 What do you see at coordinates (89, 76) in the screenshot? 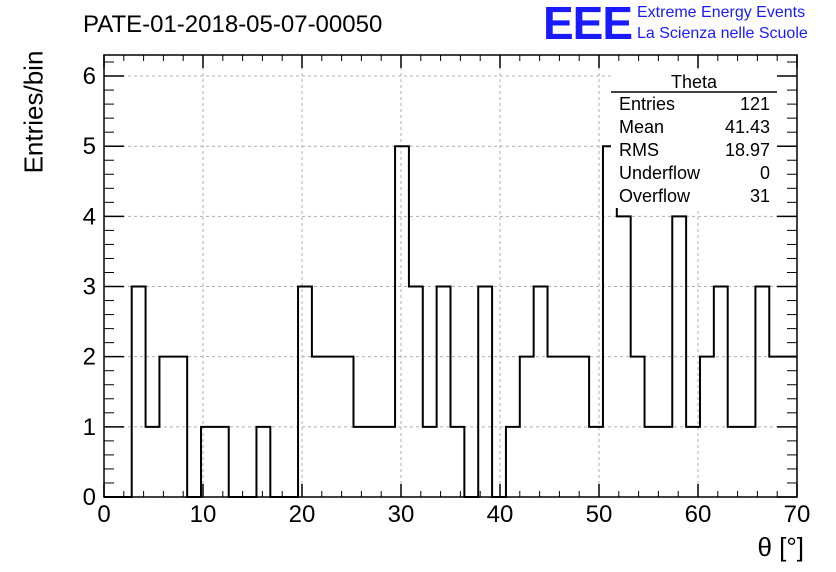
I see `y-tick-label: 6` at bounding box center [89, 76].